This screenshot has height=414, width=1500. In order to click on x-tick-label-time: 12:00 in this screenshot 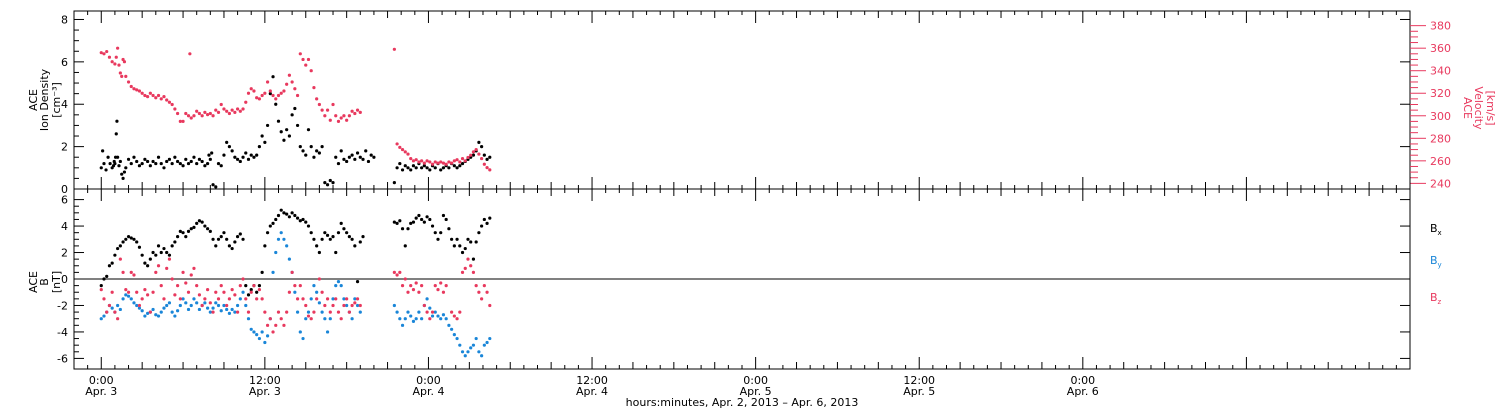, I will do `click(919, 380)`.